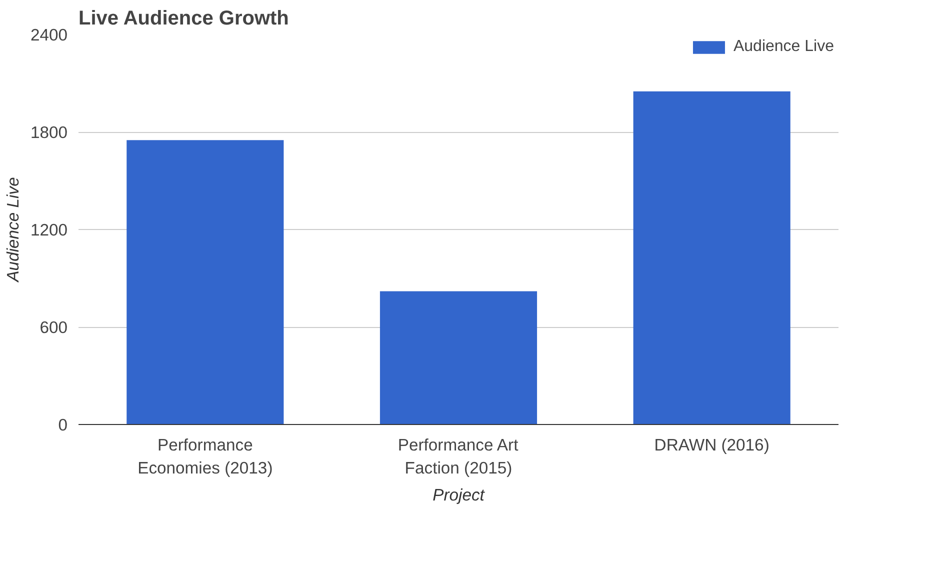 The height and width of the screenshot is (561, 948). Describe the element at coordinates (205, 457) in the screenshot. I see `x-tick-label: Performance Economies (2013)` at that location.